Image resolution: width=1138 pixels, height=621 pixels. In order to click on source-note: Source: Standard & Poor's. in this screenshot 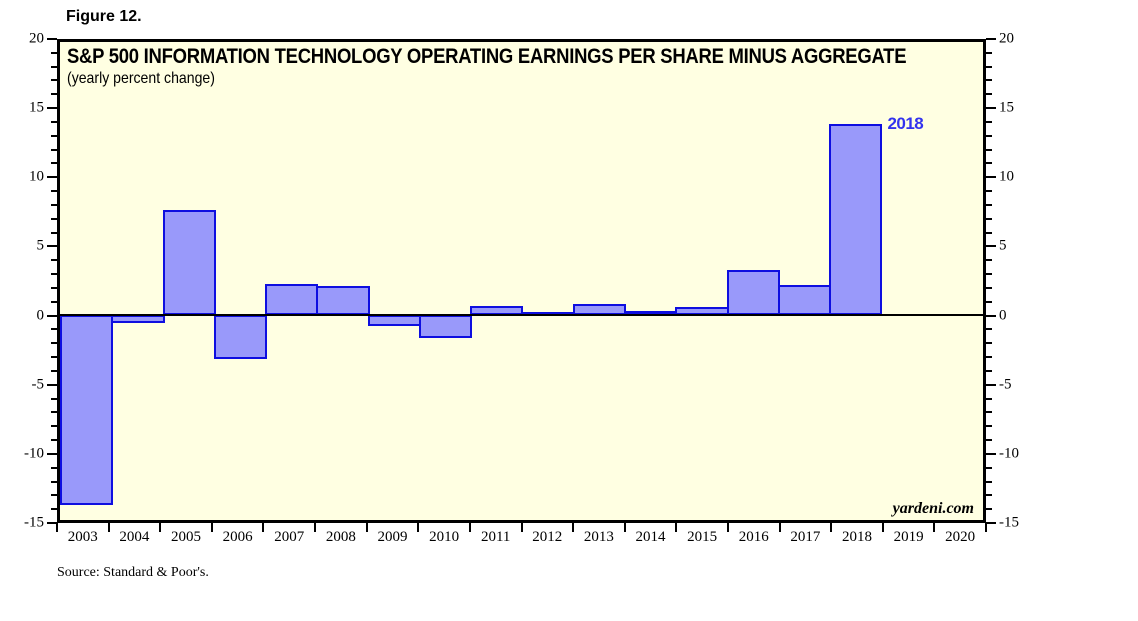, I will do `click(133, 572)`.